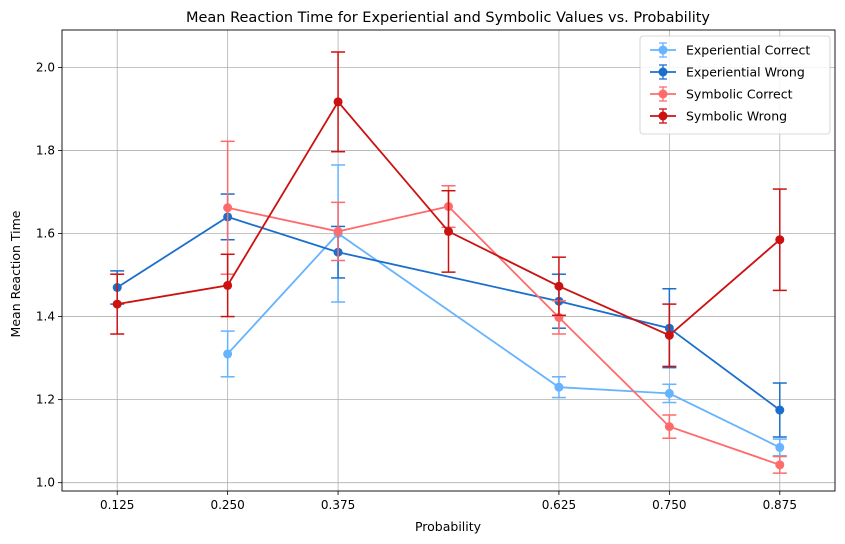  I want to click on legend-label: Symbolic Wrong, so click(736, 116).